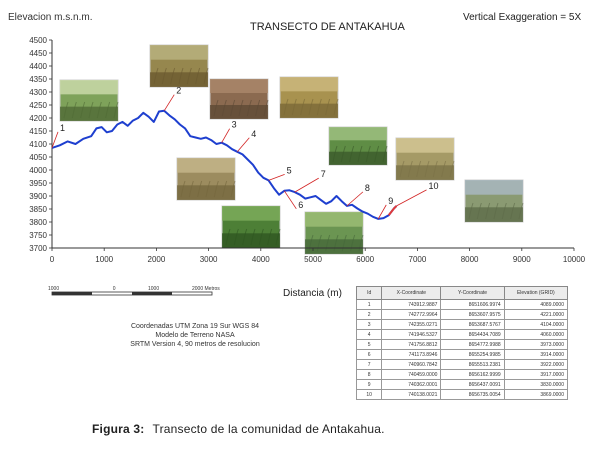 This screenshot has width=604, height=449. What do you see at coordinates (522, 17) in the screenshot?
I see `vertical-exaggeration-label: Vertical Exaggeration = 5X` at bounding box center [522, 17].